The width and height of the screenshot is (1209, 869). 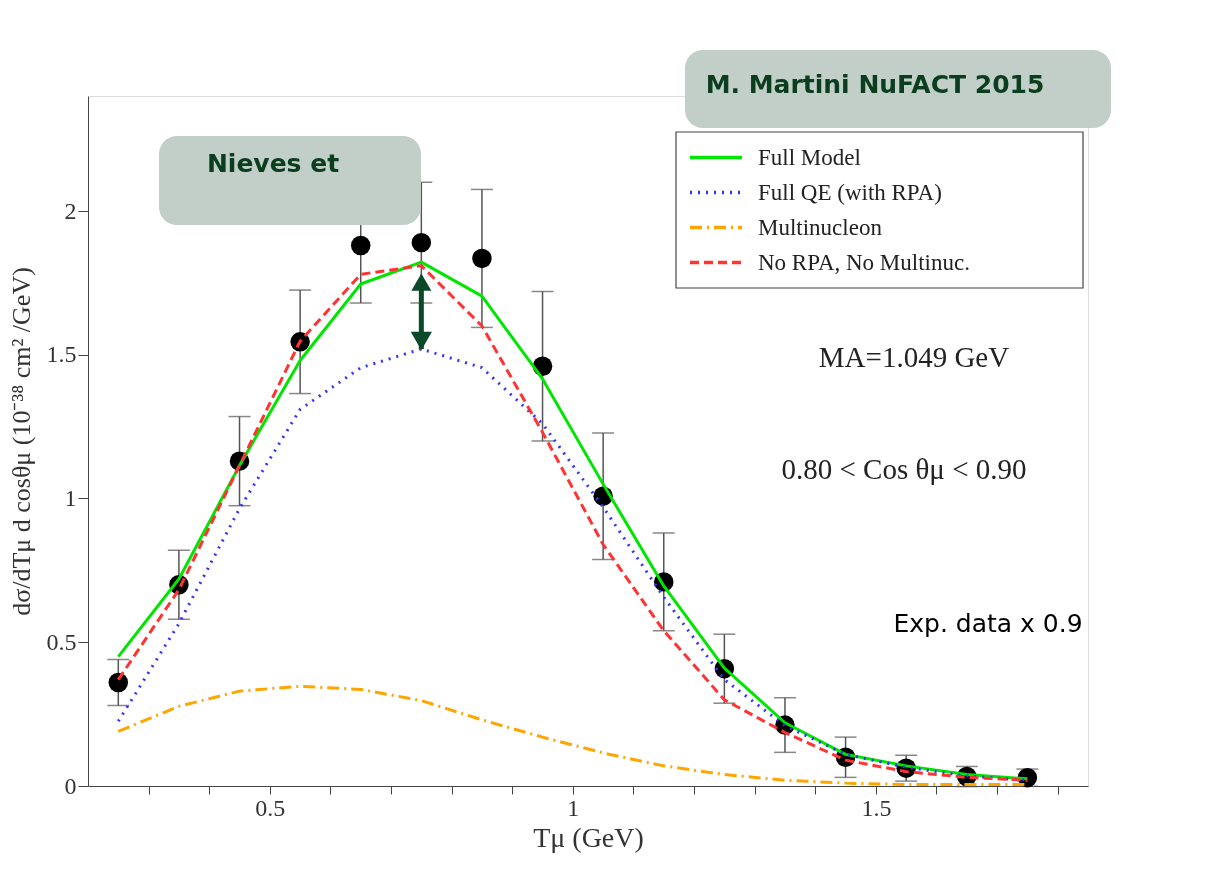 What do you see at coordinates (850, 192) in the screenshot?
I see `legend-label: Full QE (with RPA)` at bounding box center [850, 192].